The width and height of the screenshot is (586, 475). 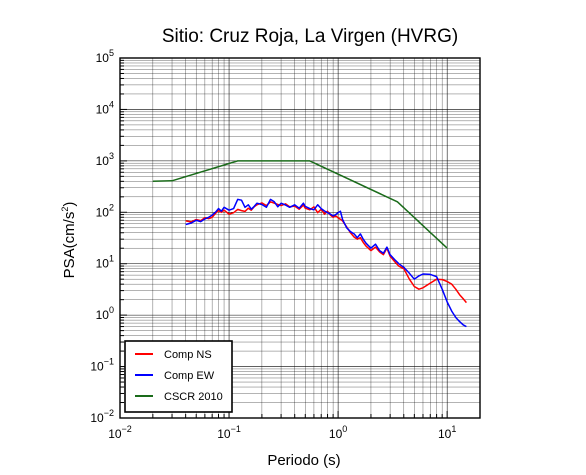 What do you see at coordinates (105, 313) in the screenshot?
I see `y-tick-label: 10⁰` at bounding box center [105, 313].